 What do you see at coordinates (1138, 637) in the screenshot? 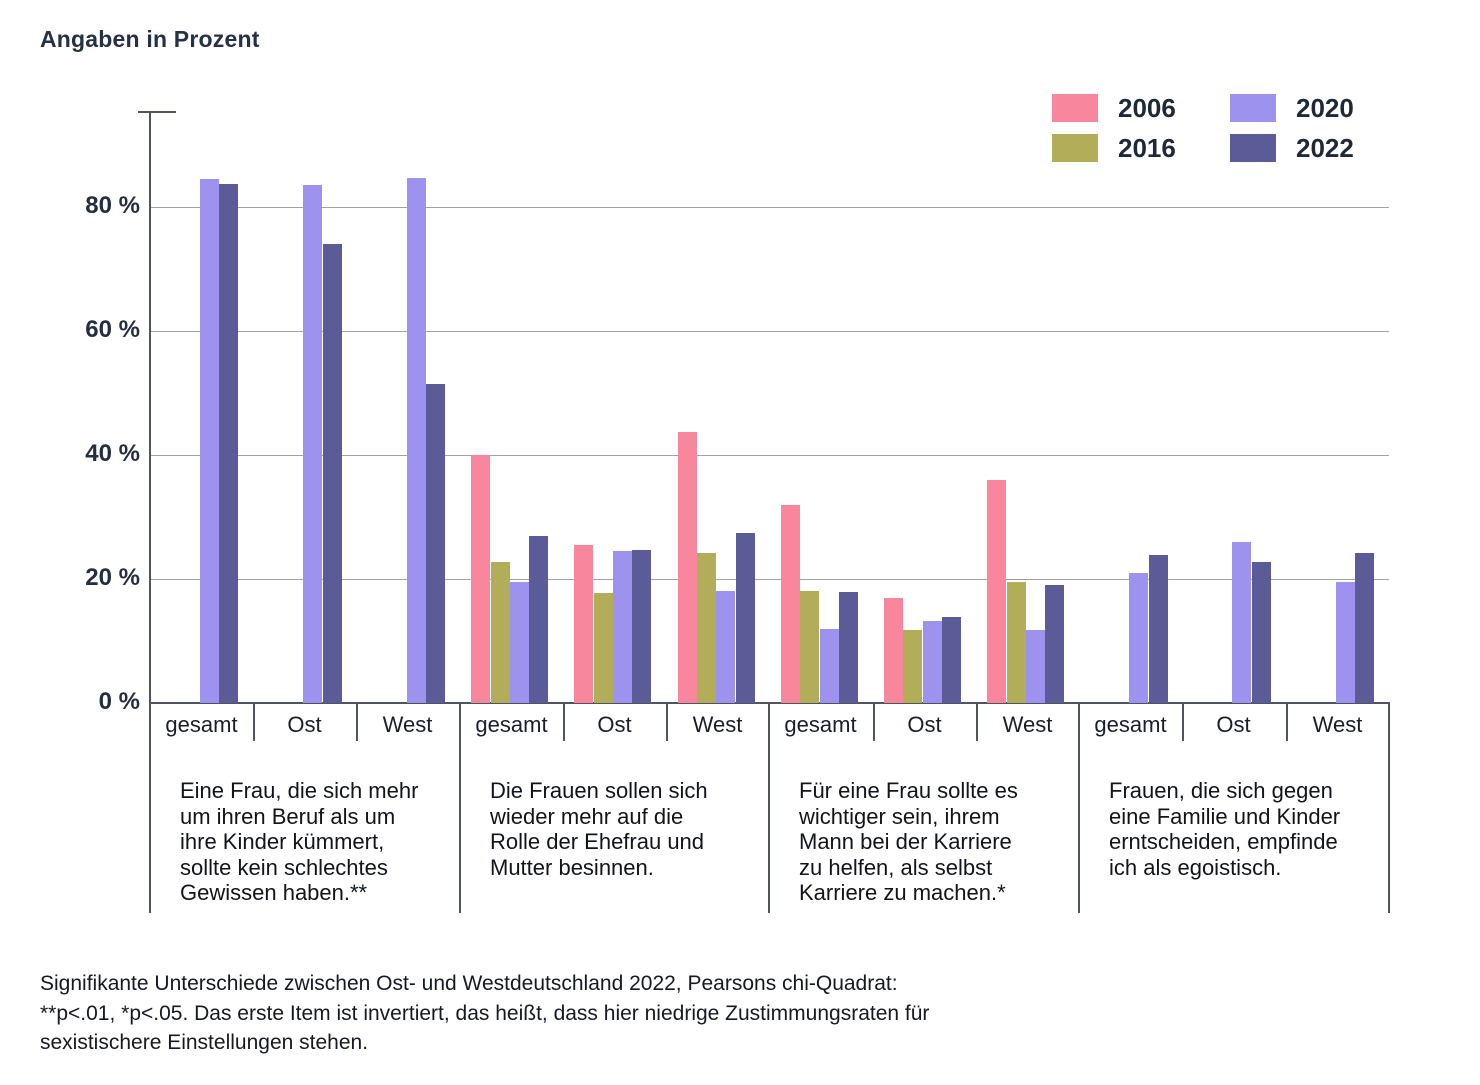
I see `bar-g4-gesamt-2020` at bounding box center [1138, 637].